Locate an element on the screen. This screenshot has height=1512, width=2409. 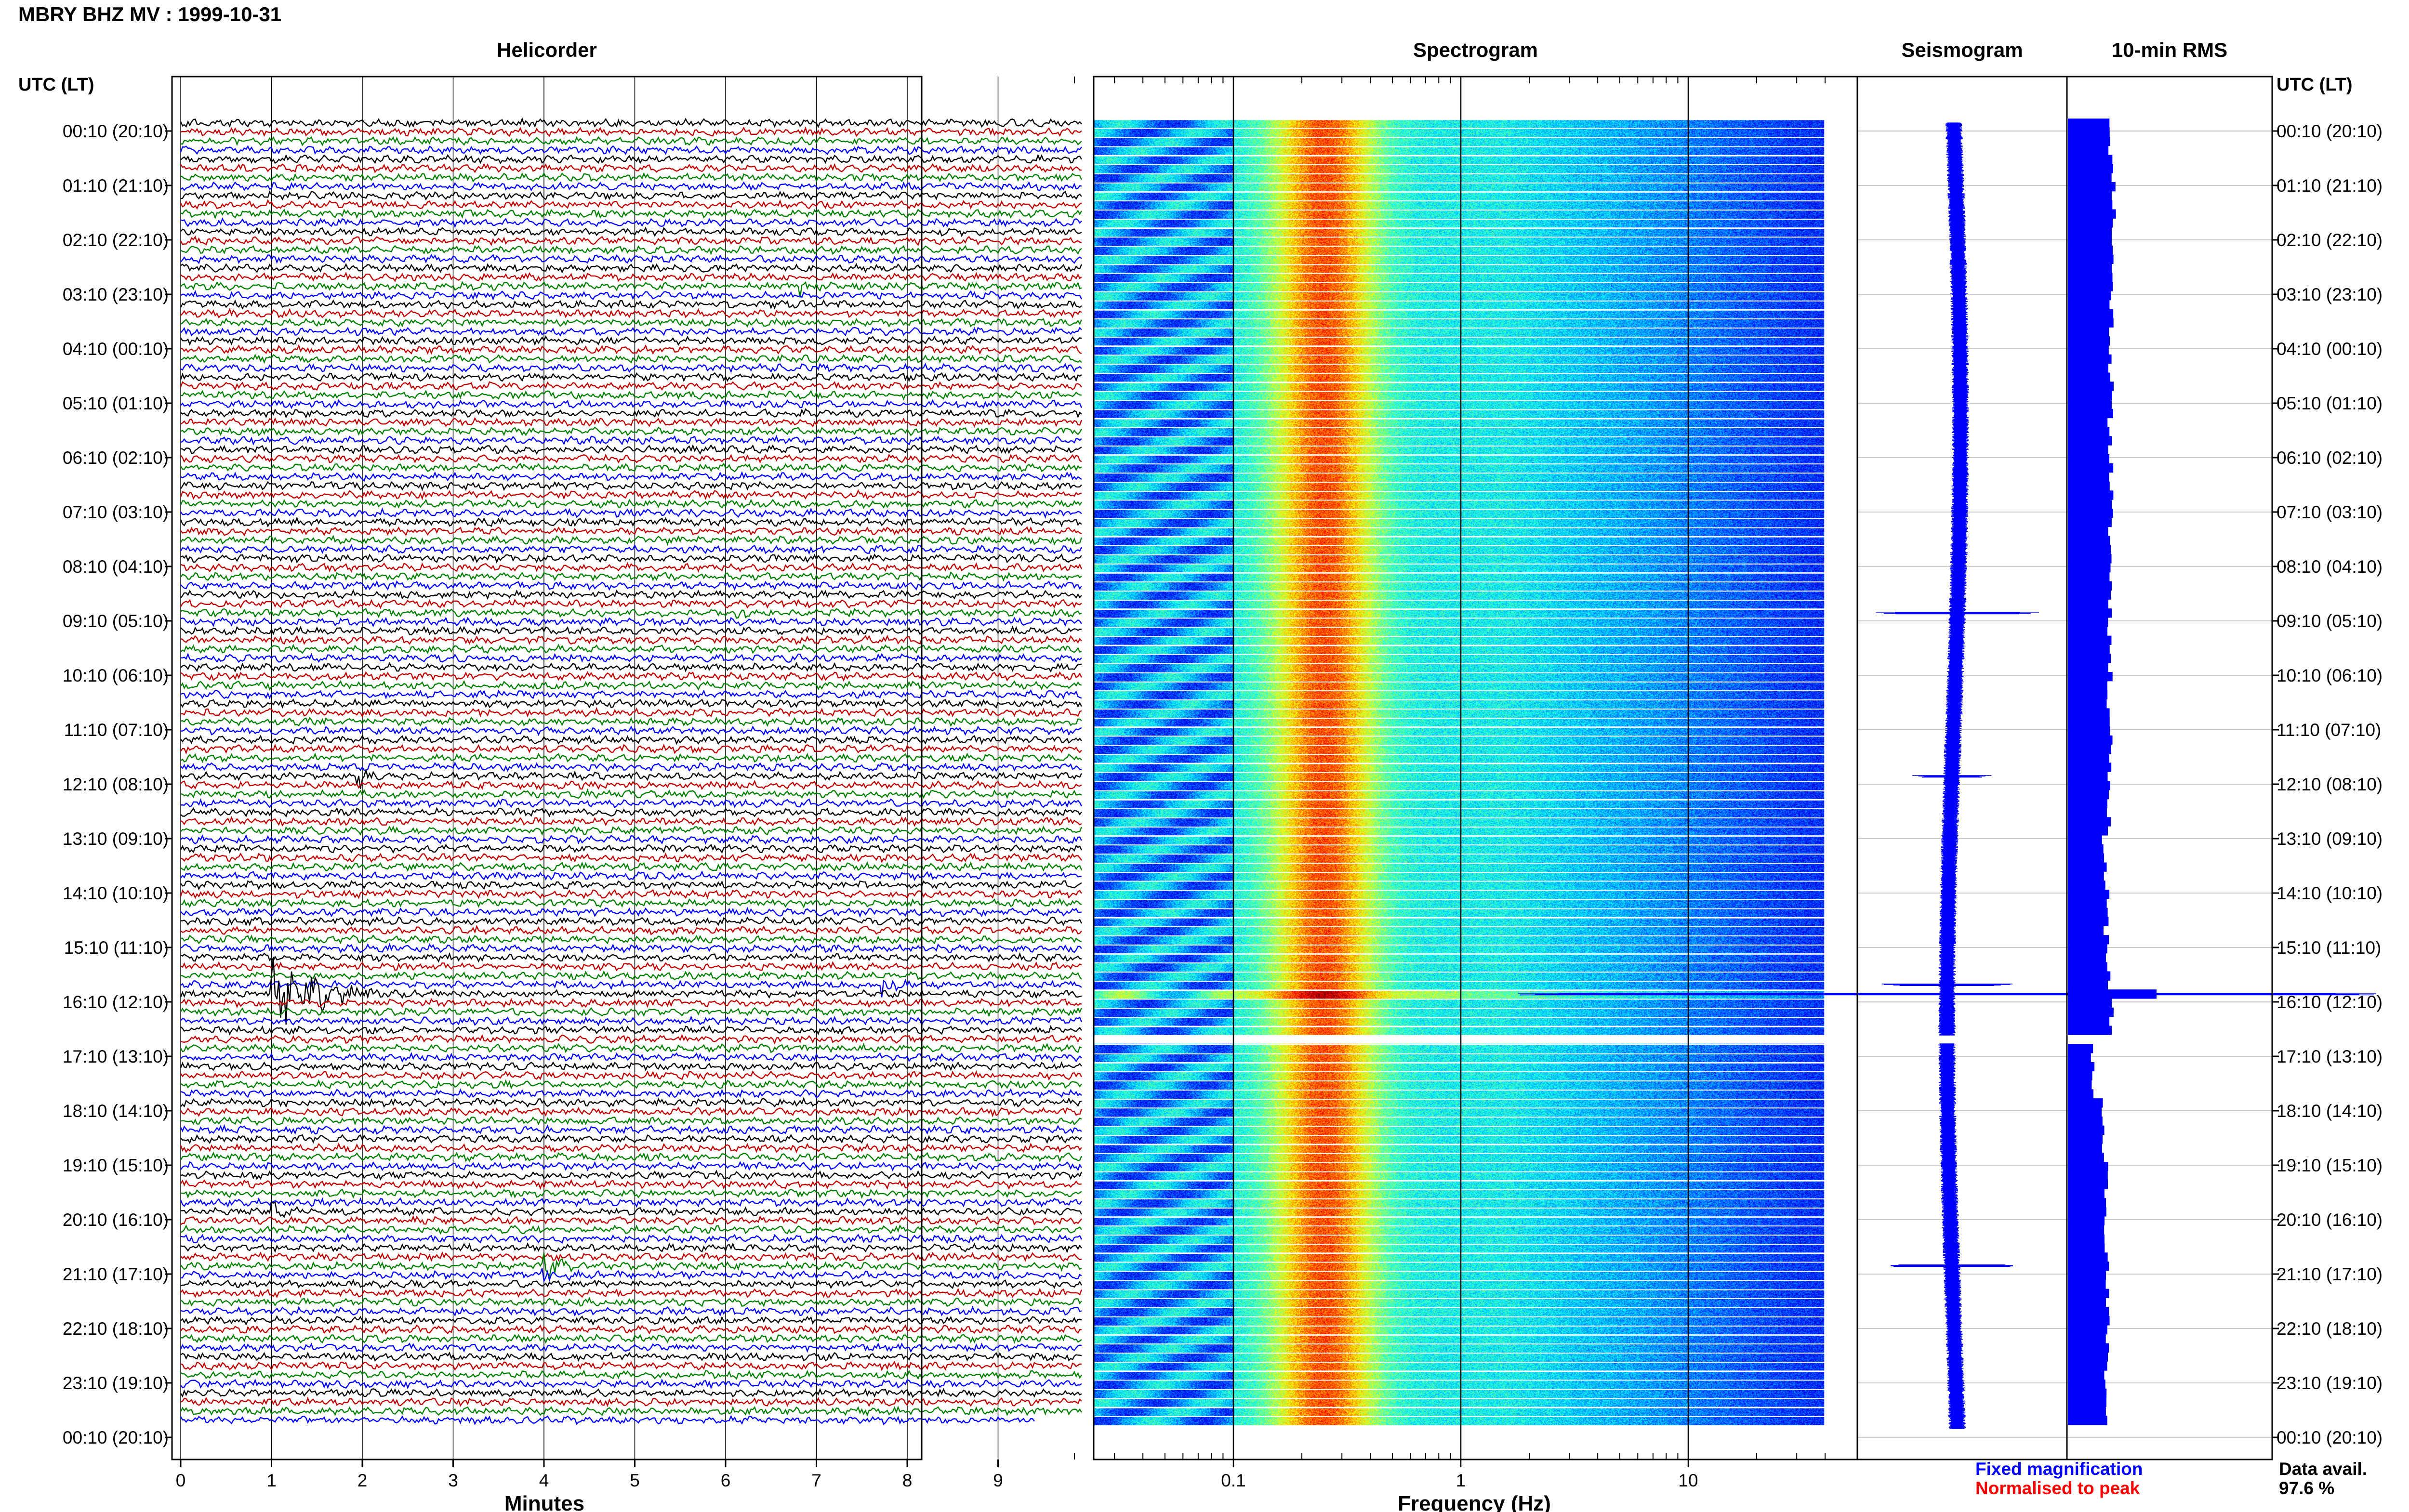
rms-panel is located at coordinates (2169, 768).